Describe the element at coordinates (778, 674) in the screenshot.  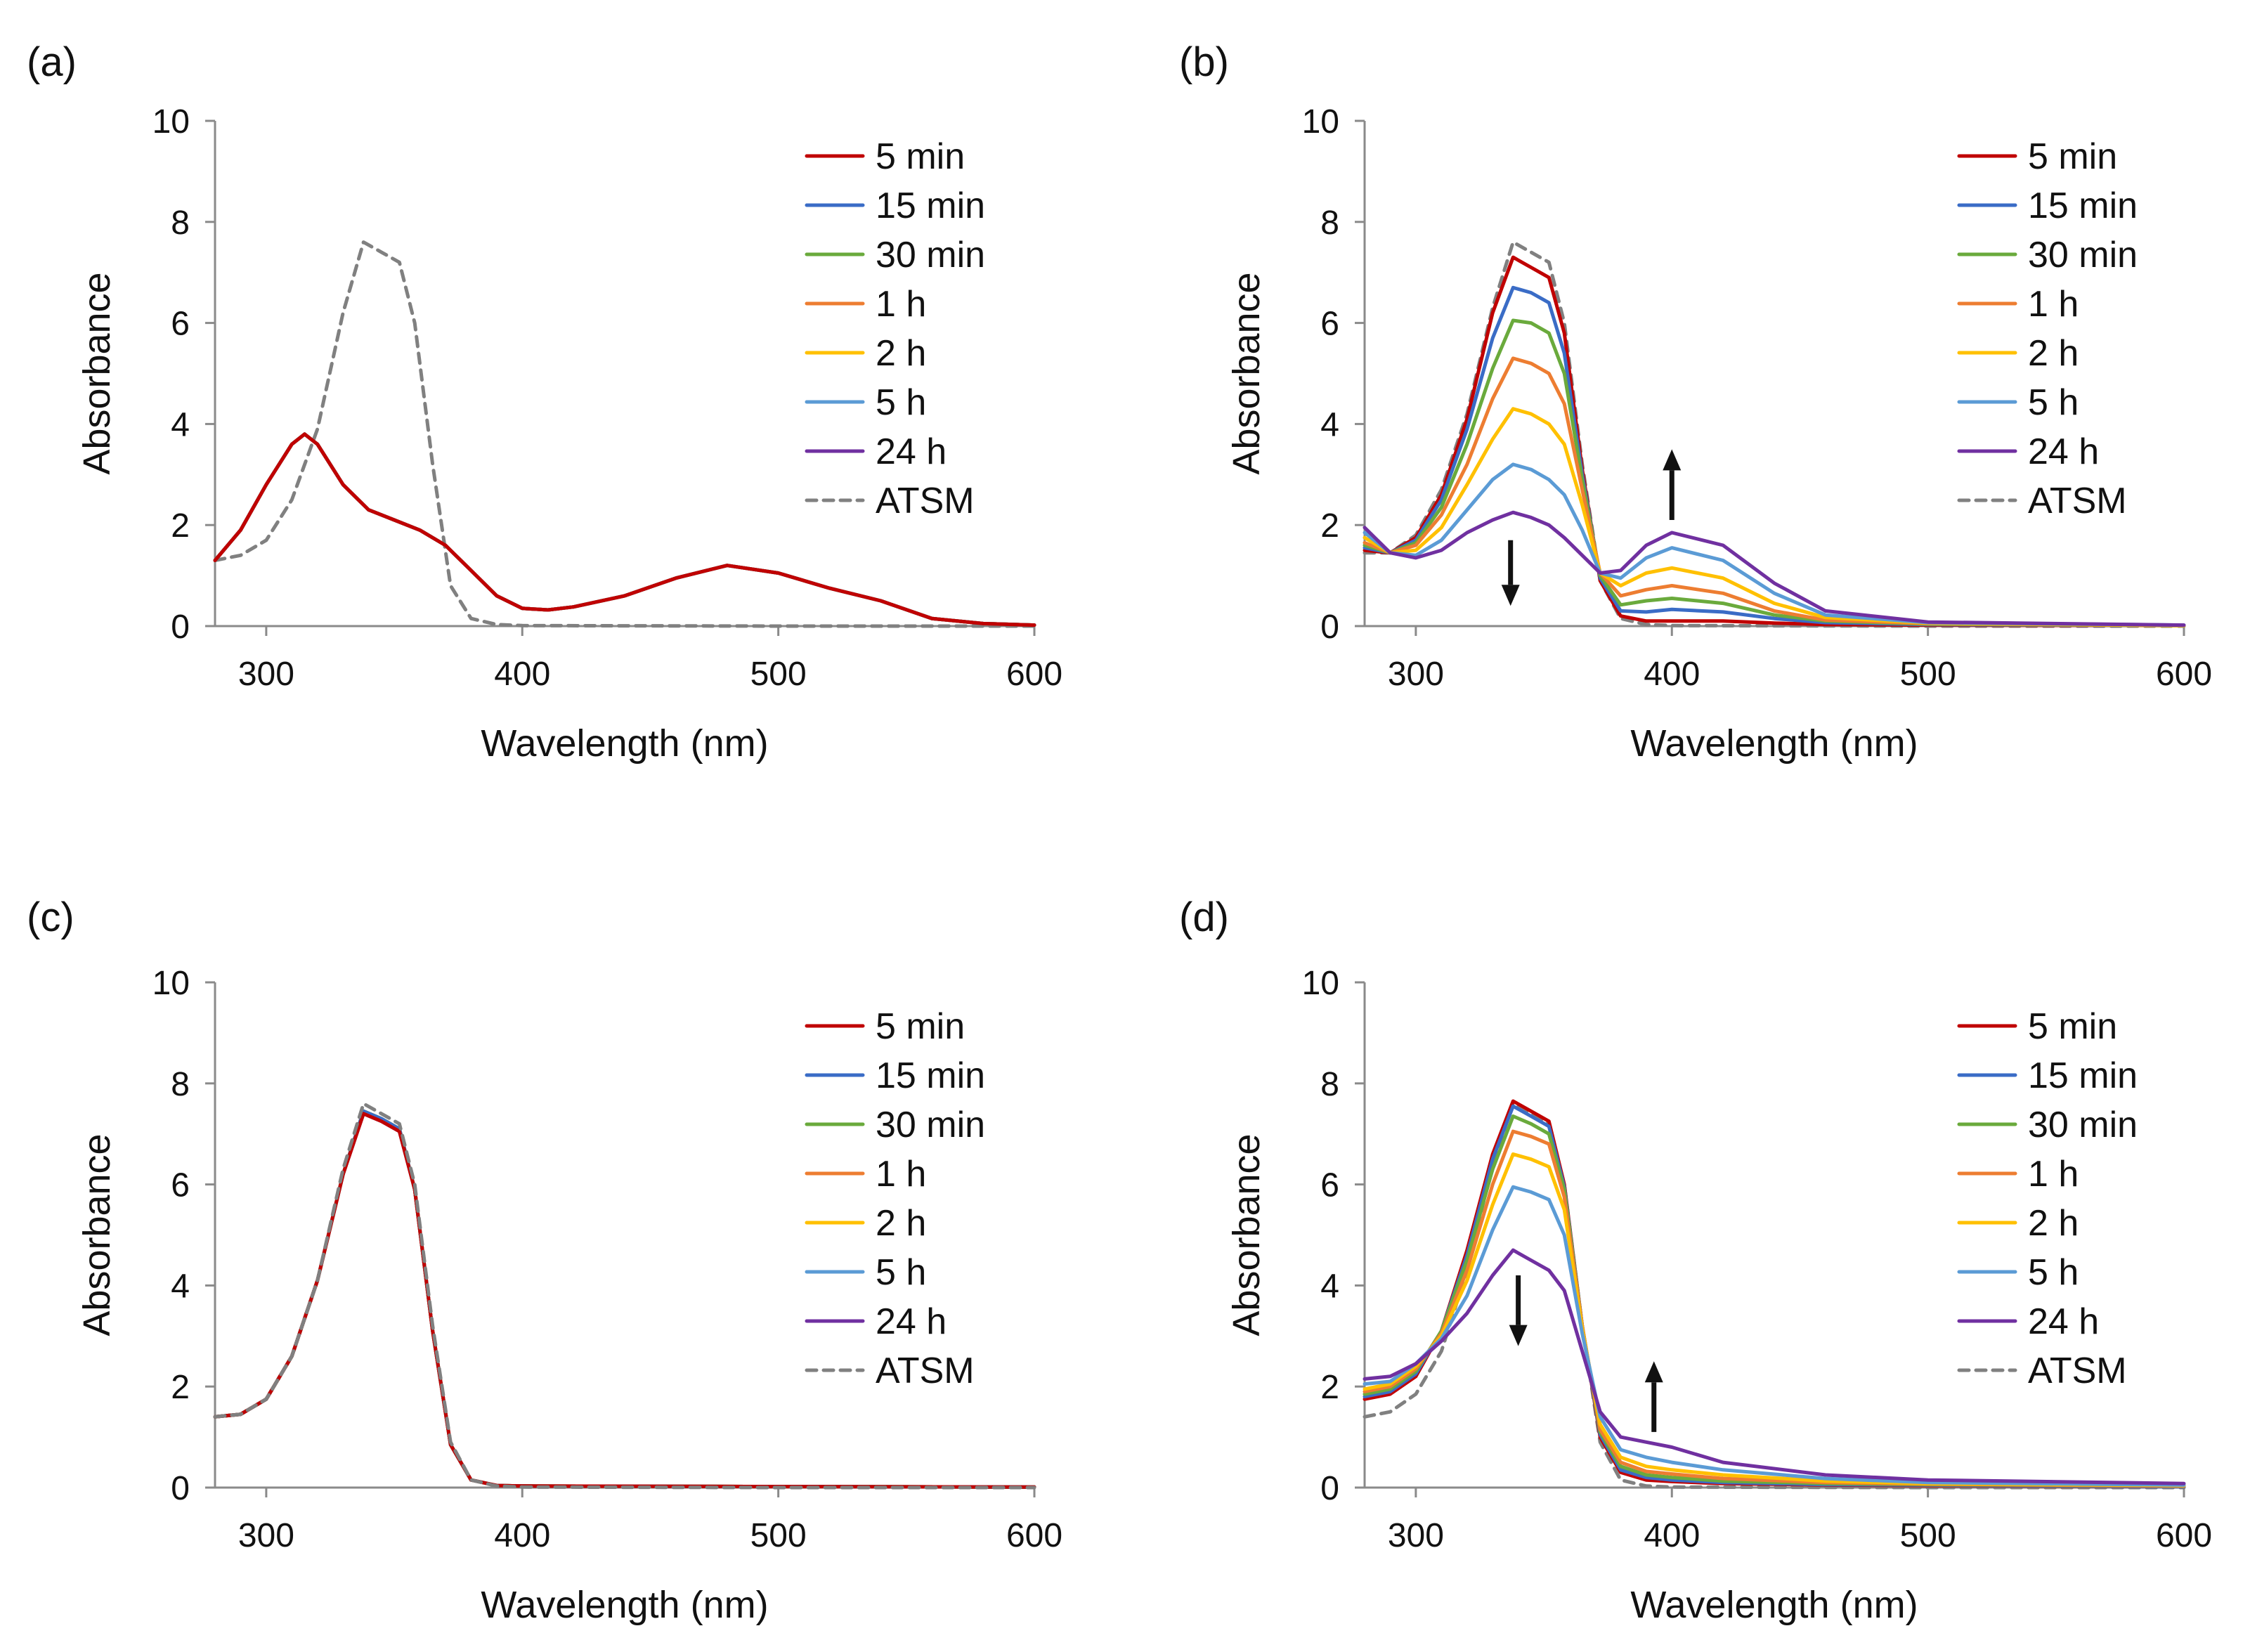
I see `chart-0-x-tick-label: 500` at that location.